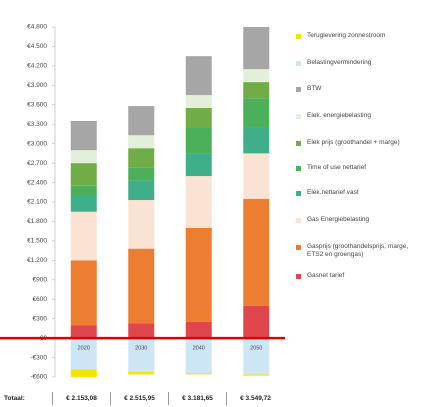  I want to click on x-tick-label: 2040, so click(199, 349).